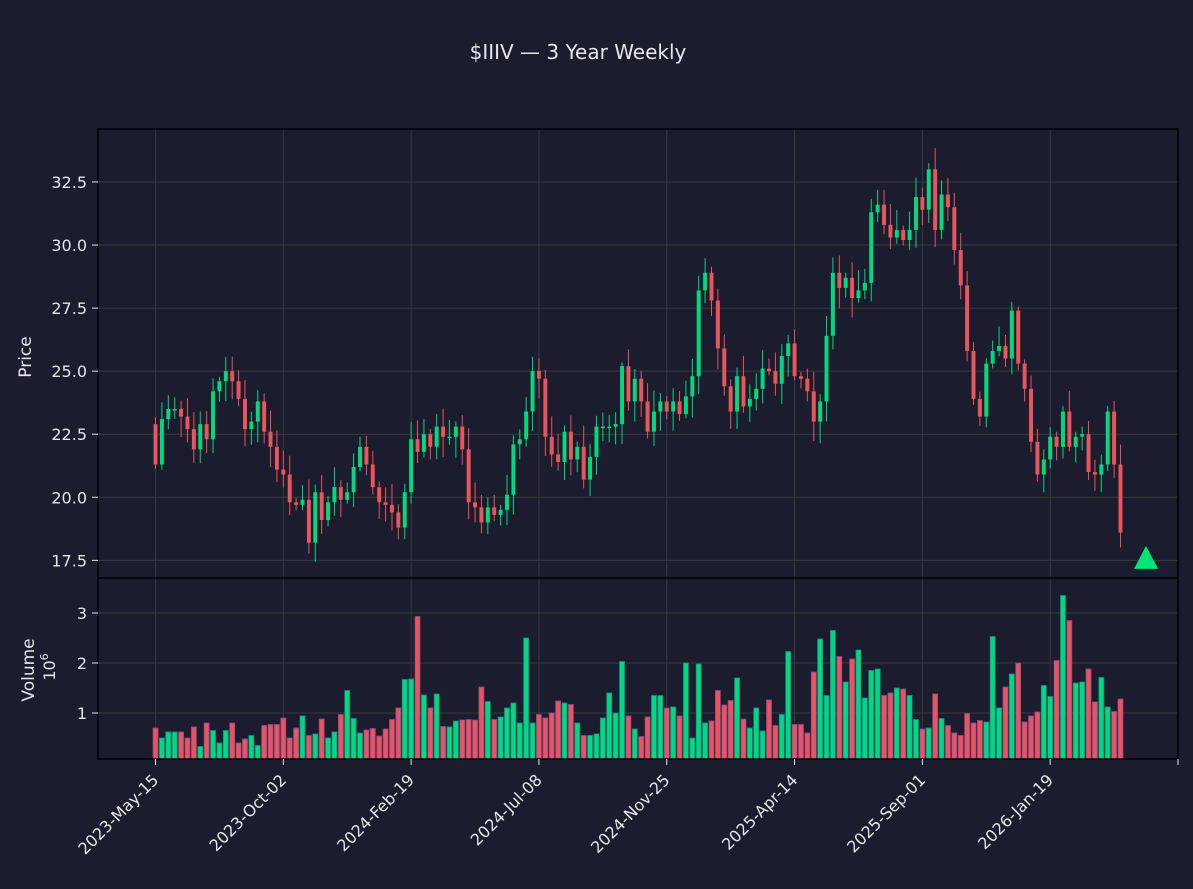 This screenshot has width=1193, height=889. Describe the element at coordinates (69, 560) in the screenshot. I see `price-tick-label: 17.5` at that location.